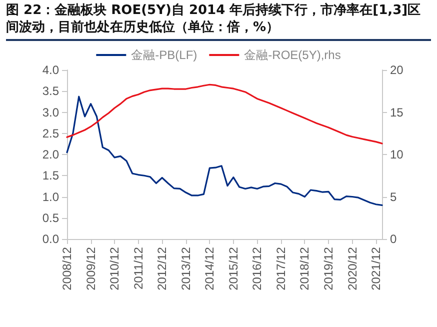  What do you see at coordinates (185, 268) in the screenshot?
I see `x-tick-label: 2013/12` at bounding box center [185, 268].